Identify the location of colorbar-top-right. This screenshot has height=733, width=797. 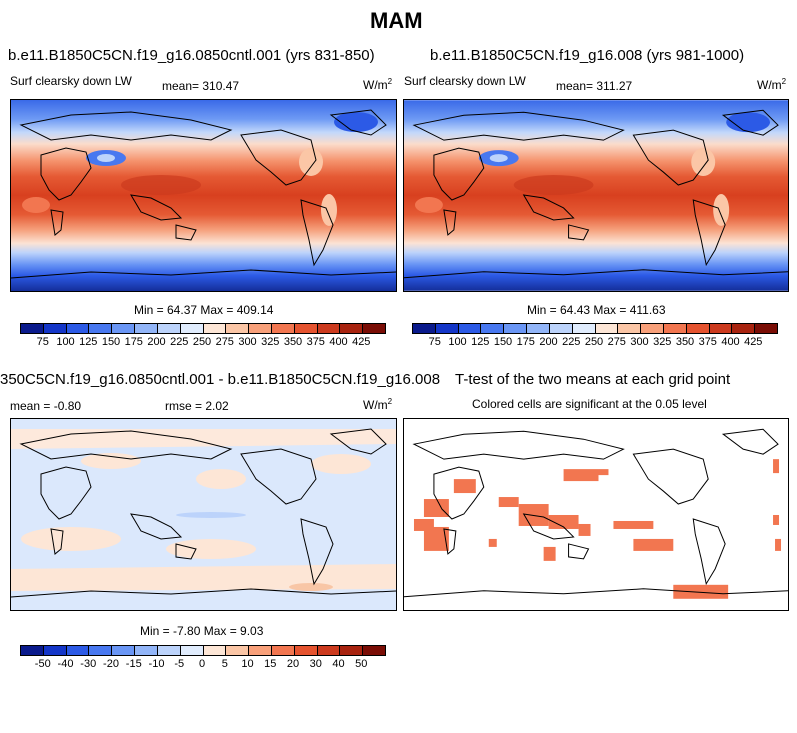
(595, 328).